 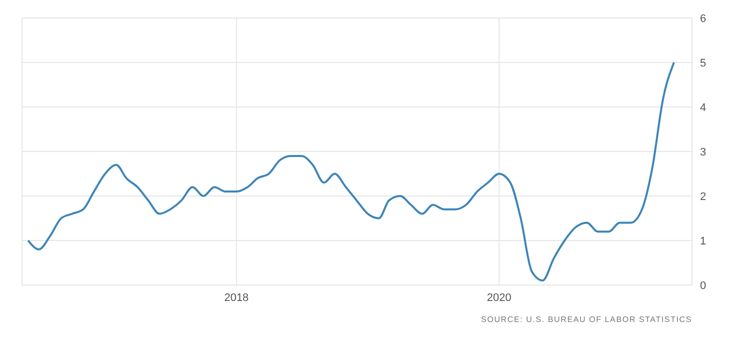 I want to click on y-tick-label: 1, so click(x=703, y=241).